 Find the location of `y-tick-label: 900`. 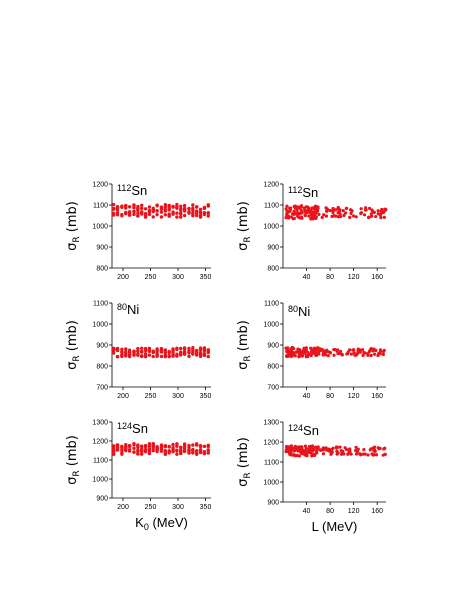

y-tick-label: 900 is located at coordinates (273, 346).